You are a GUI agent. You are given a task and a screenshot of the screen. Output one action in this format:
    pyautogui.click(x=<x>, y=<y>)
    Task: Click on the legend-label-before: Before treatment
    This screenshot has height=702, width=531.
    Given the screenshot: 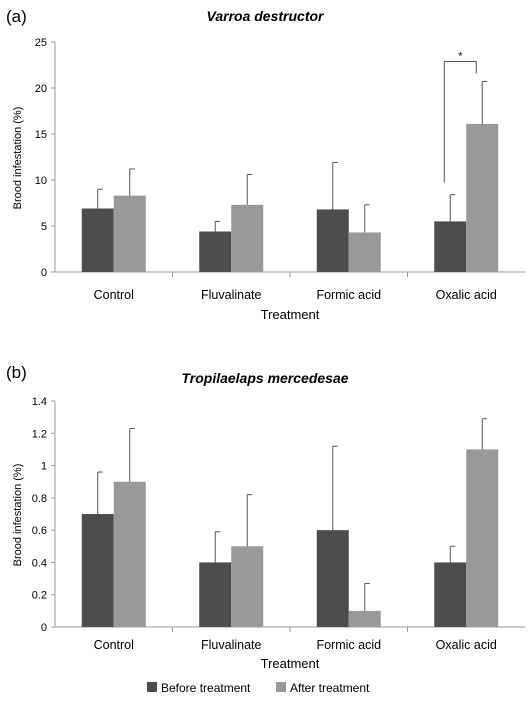 What is the action you would take?
    pyautogui.click(x=206, y=688)
    